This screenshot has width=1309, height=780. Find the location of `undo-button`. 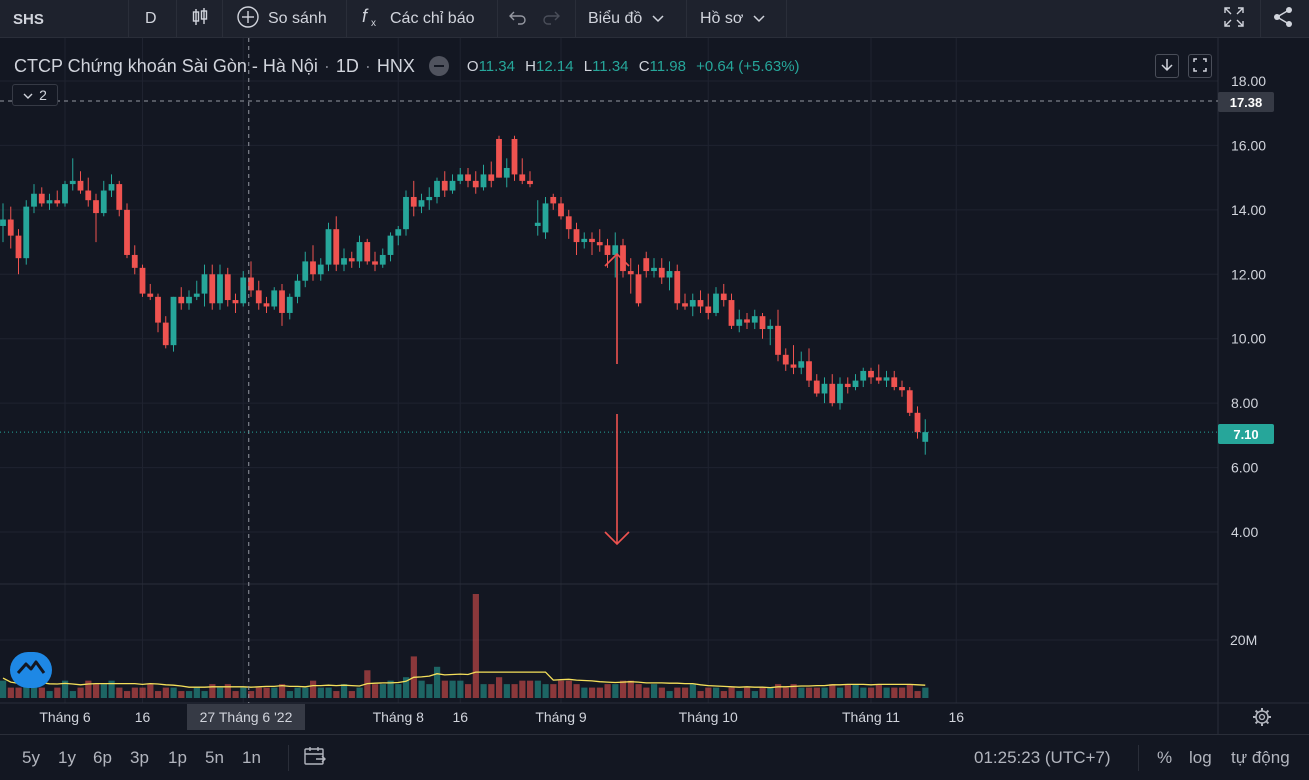

undo-button is located at coordinates (518, 19).